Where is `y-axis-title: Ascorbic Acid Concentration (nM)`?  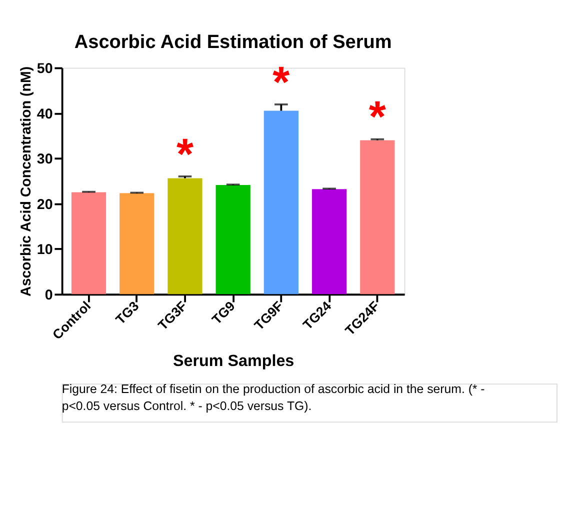 y-axis-title: Ascorbic Acid Concentration (nM) is located at coordinates (26, 181).